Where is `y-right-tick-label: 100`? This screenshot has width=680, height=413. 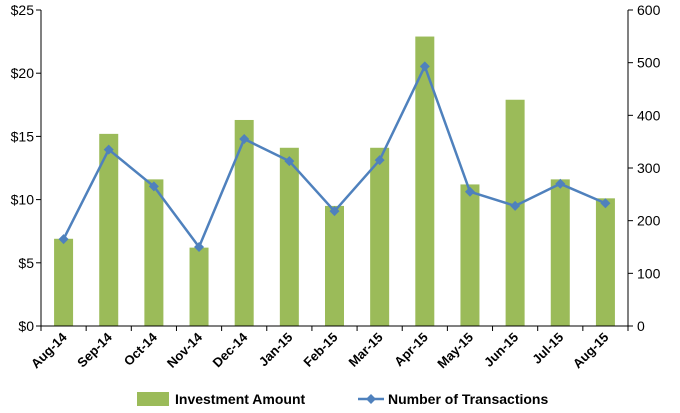 y-right-tick-label: 100 is located at coordinates (649, 273).